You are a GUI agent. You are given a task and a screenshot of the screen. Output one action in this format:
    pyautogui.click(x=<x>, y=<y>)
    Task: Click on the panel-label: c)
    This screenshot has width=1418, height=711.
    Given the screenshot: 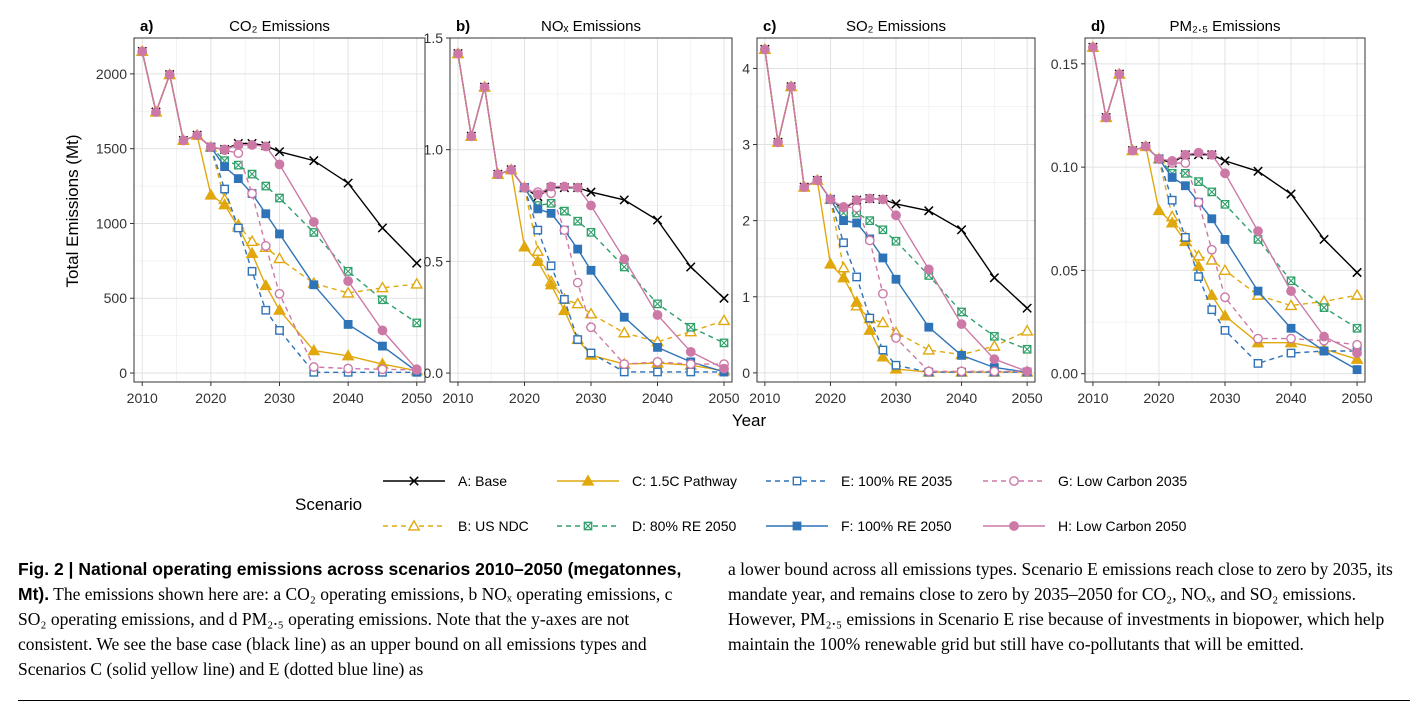 What is the action you would take?
    pyautogui.click(x=769, y=26)
    